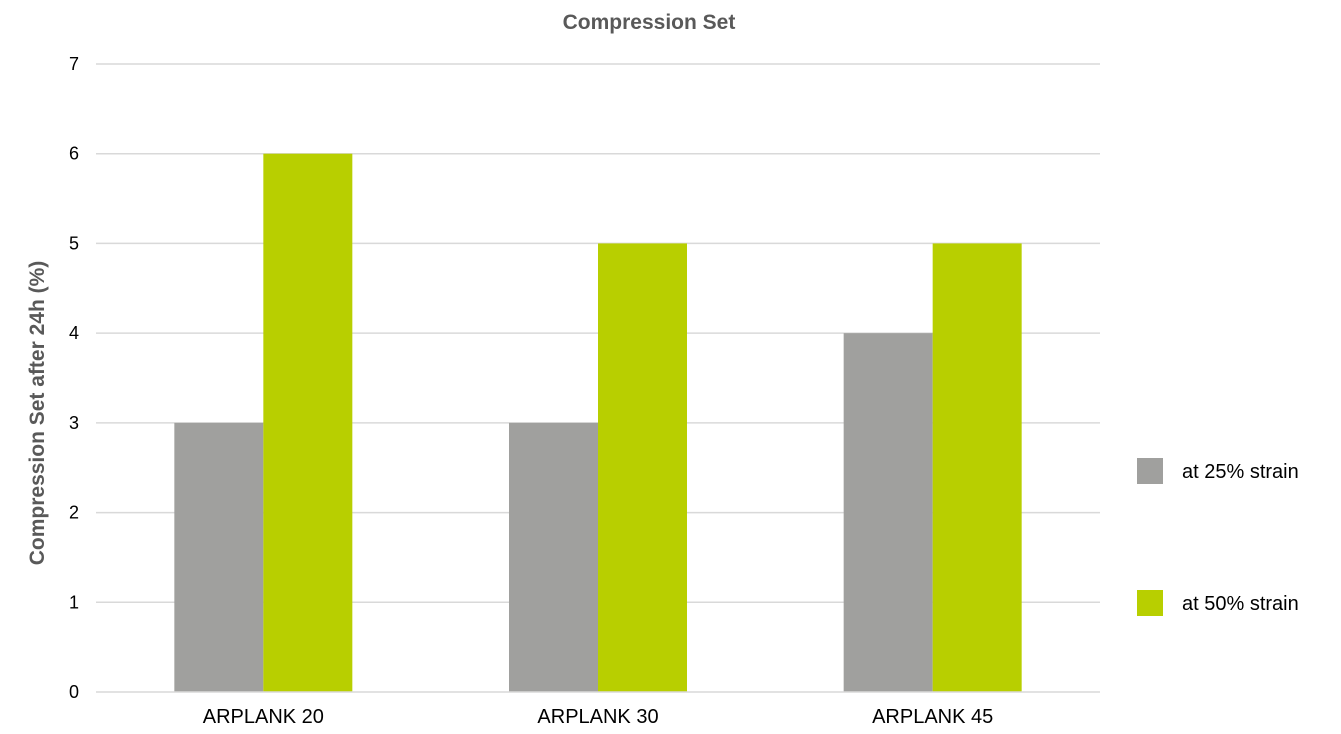 This screenshot has height=734, width=1341. Describe the element at coordinates (37, 413) in the screenshot. I see `y-axis-label: Compression Set after 24h (%)` at that location.